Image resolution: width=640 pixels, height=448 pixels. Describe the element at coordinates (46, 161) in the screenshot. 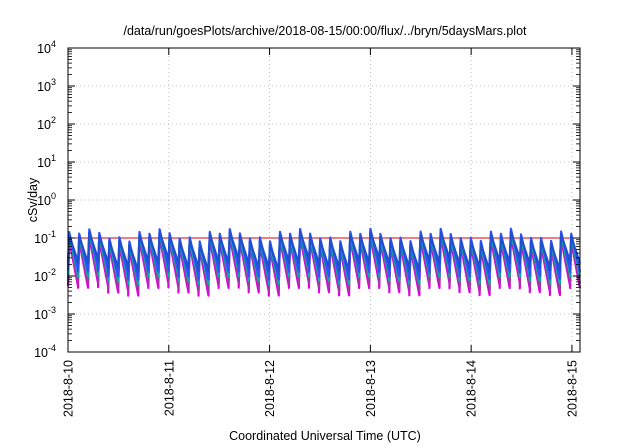

I see `y-tick-label: 10¹` at that location.